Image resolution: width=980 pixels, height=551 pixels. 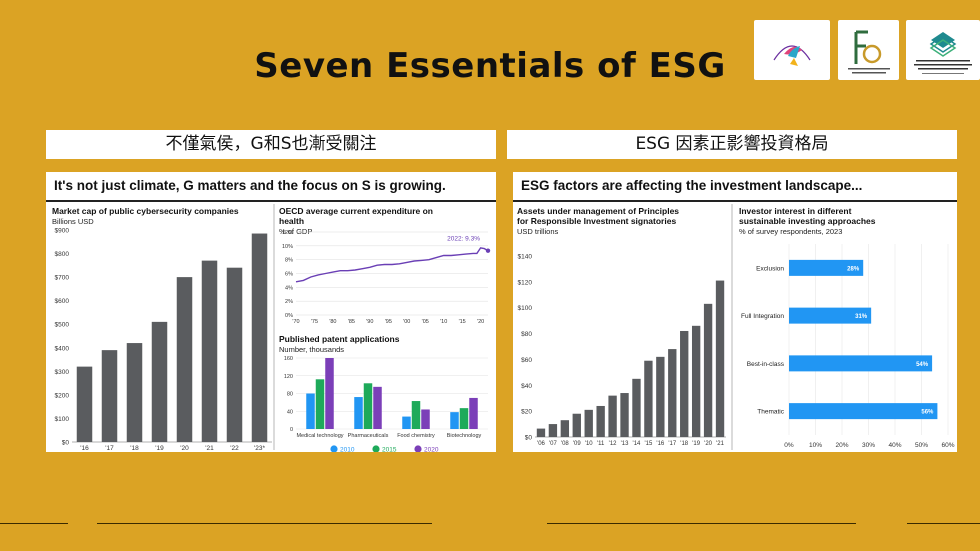 I want to click on chart-unit-label: Number, thousands, so click(x=311, y=349).